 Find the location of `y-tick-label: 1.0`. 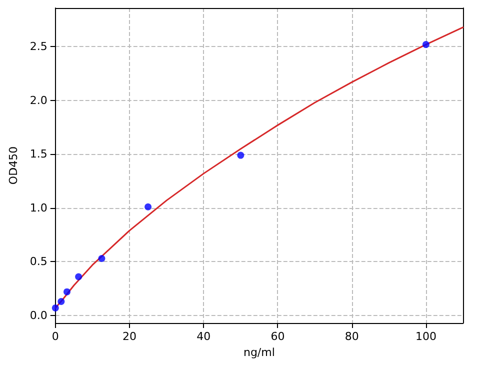

y-tick-label: 1.0 is located at coordinates (39, 207).